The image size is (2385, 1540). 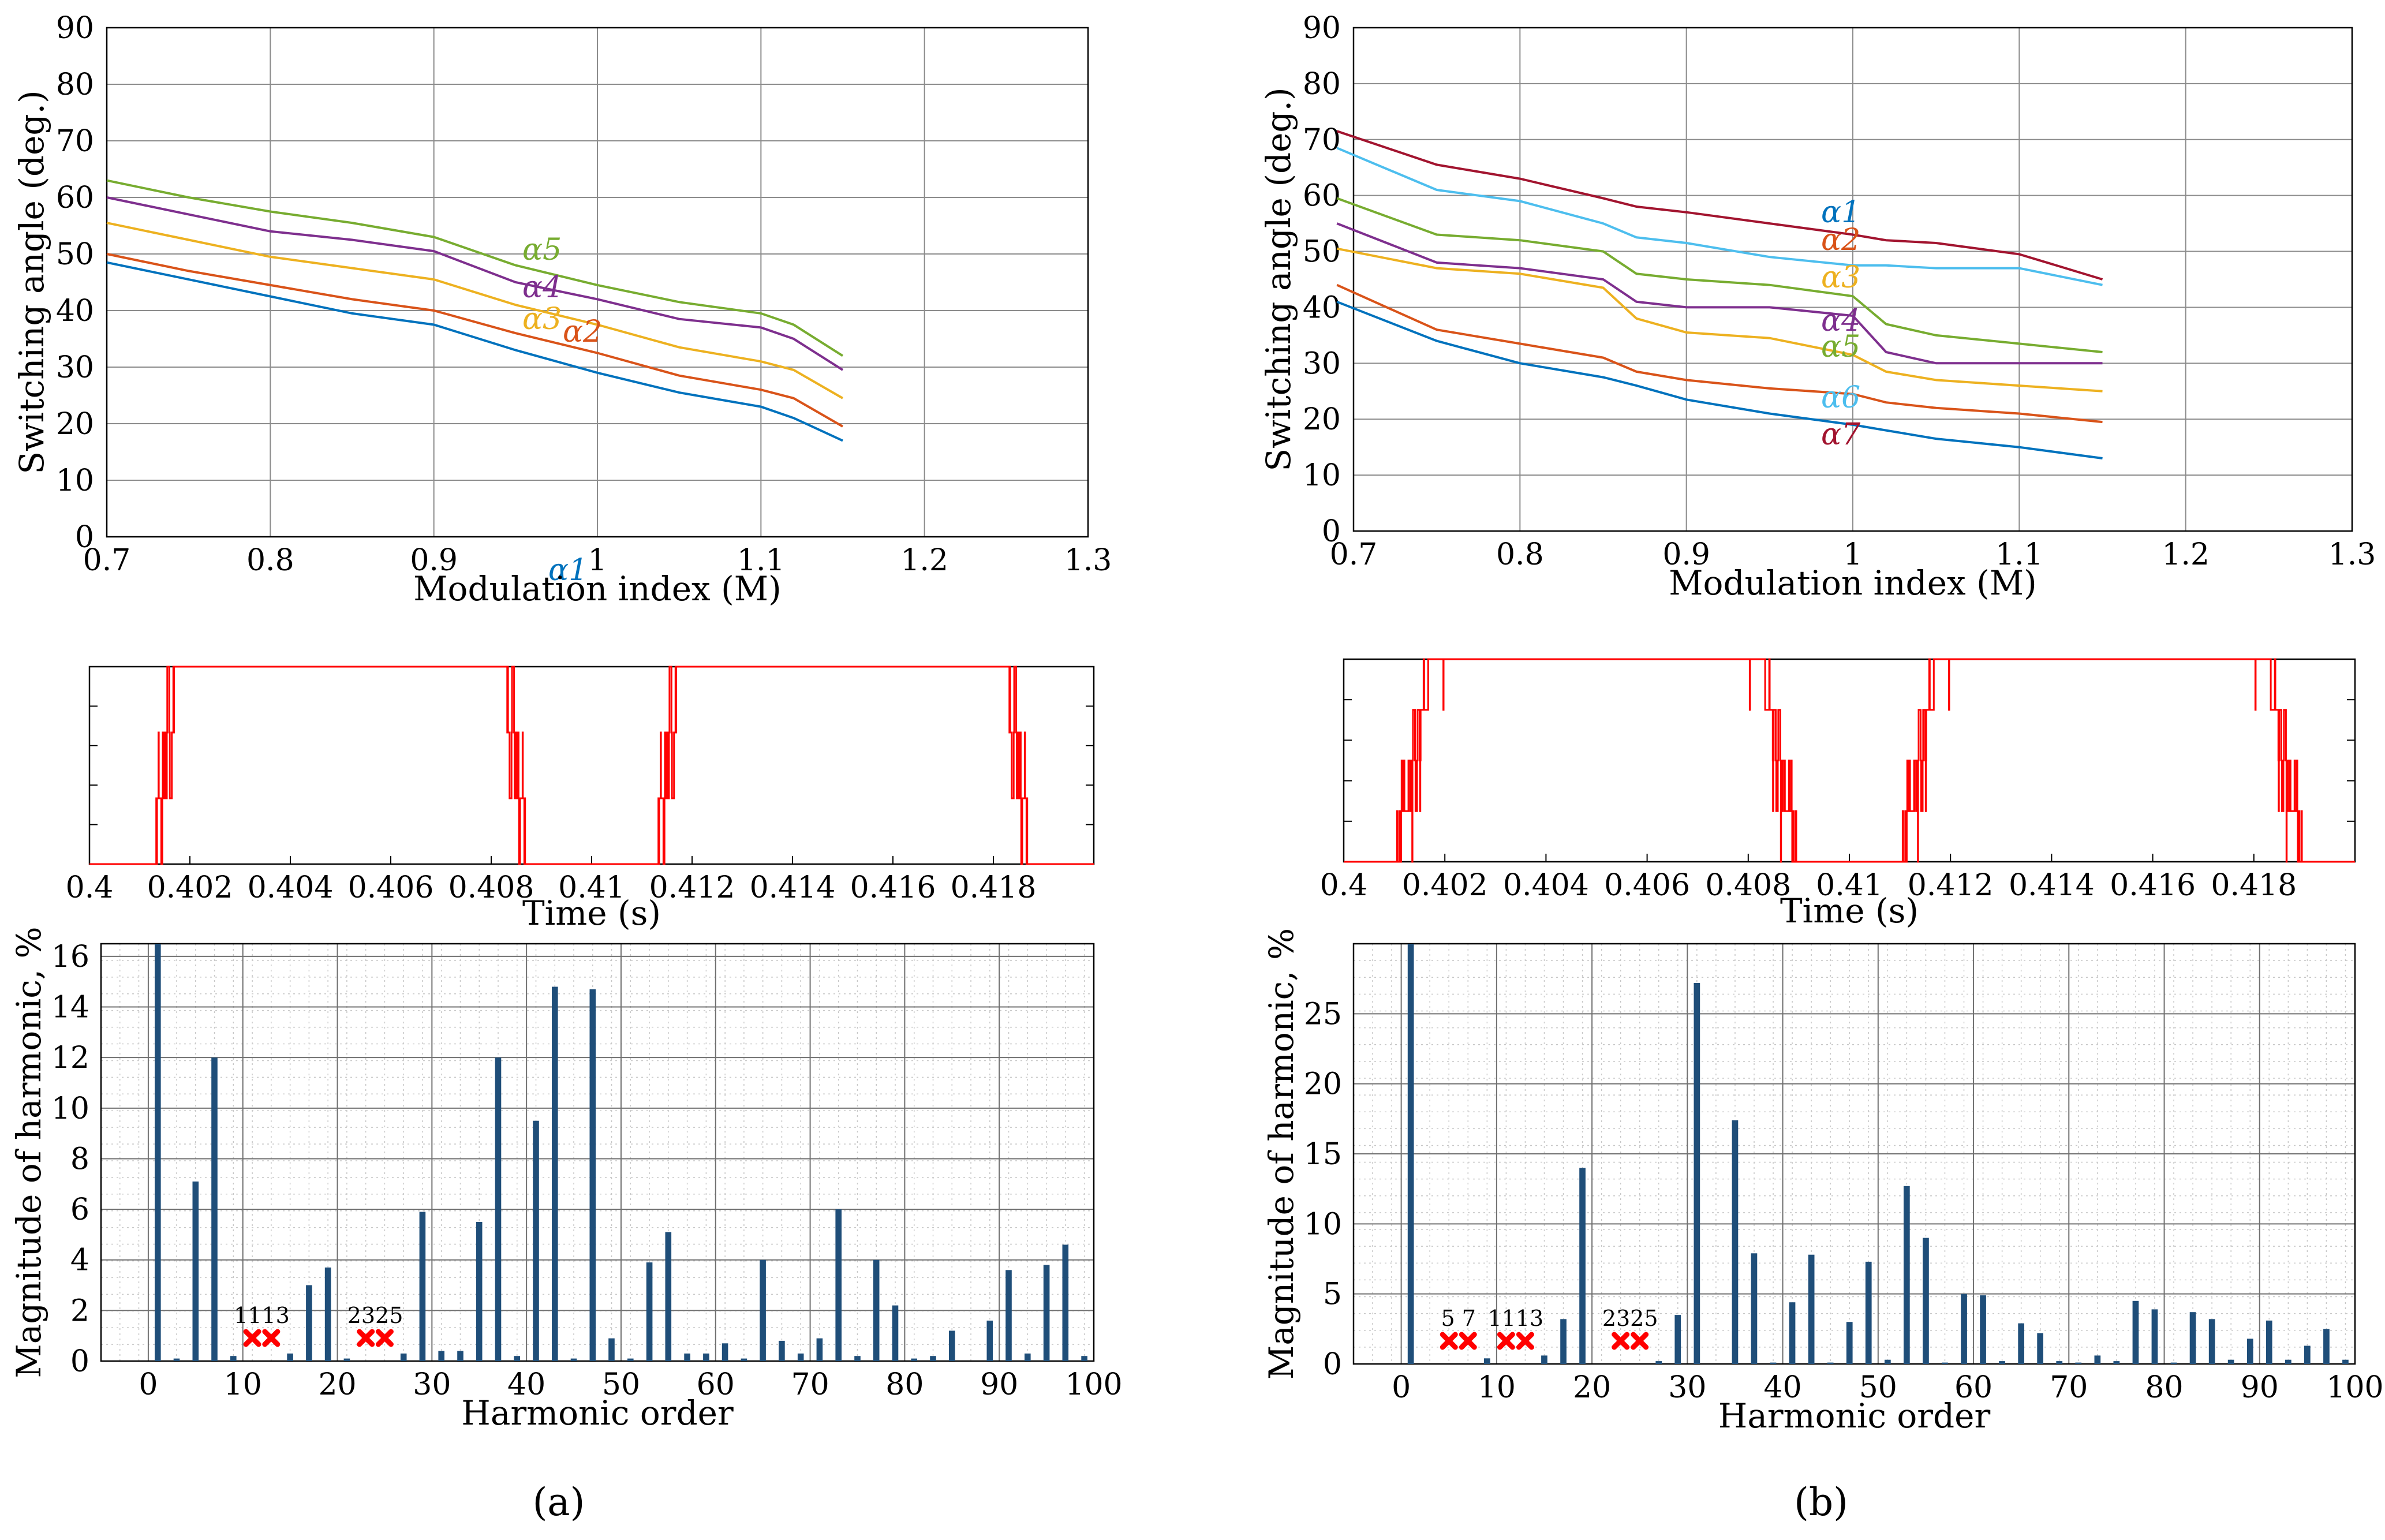 What do you see at coordinates (422, 1287) in the screenshot?
I see `bar-h29` at bounding box center [422, 1287].